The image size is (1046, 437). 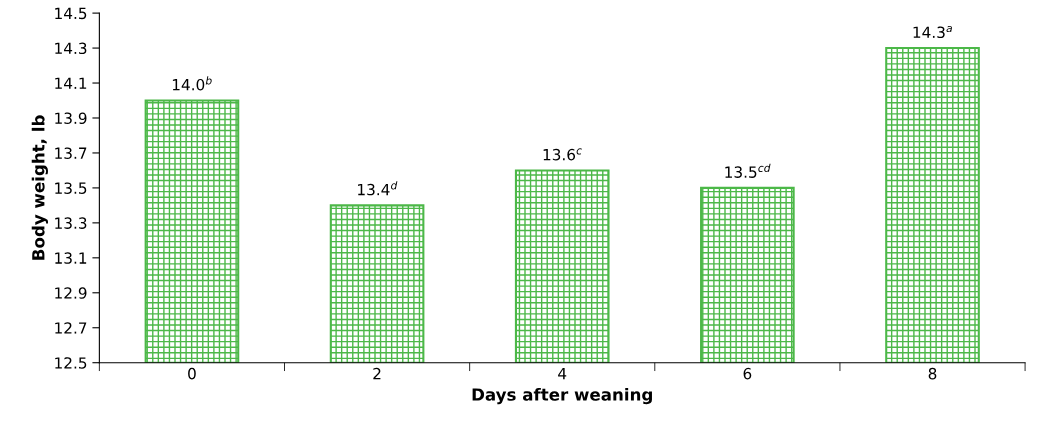 What do you see at coordinates (748, 170) in the screenshot?
I see `data-label: 13.5$^{cd}$` at bounding box center [748, 170].